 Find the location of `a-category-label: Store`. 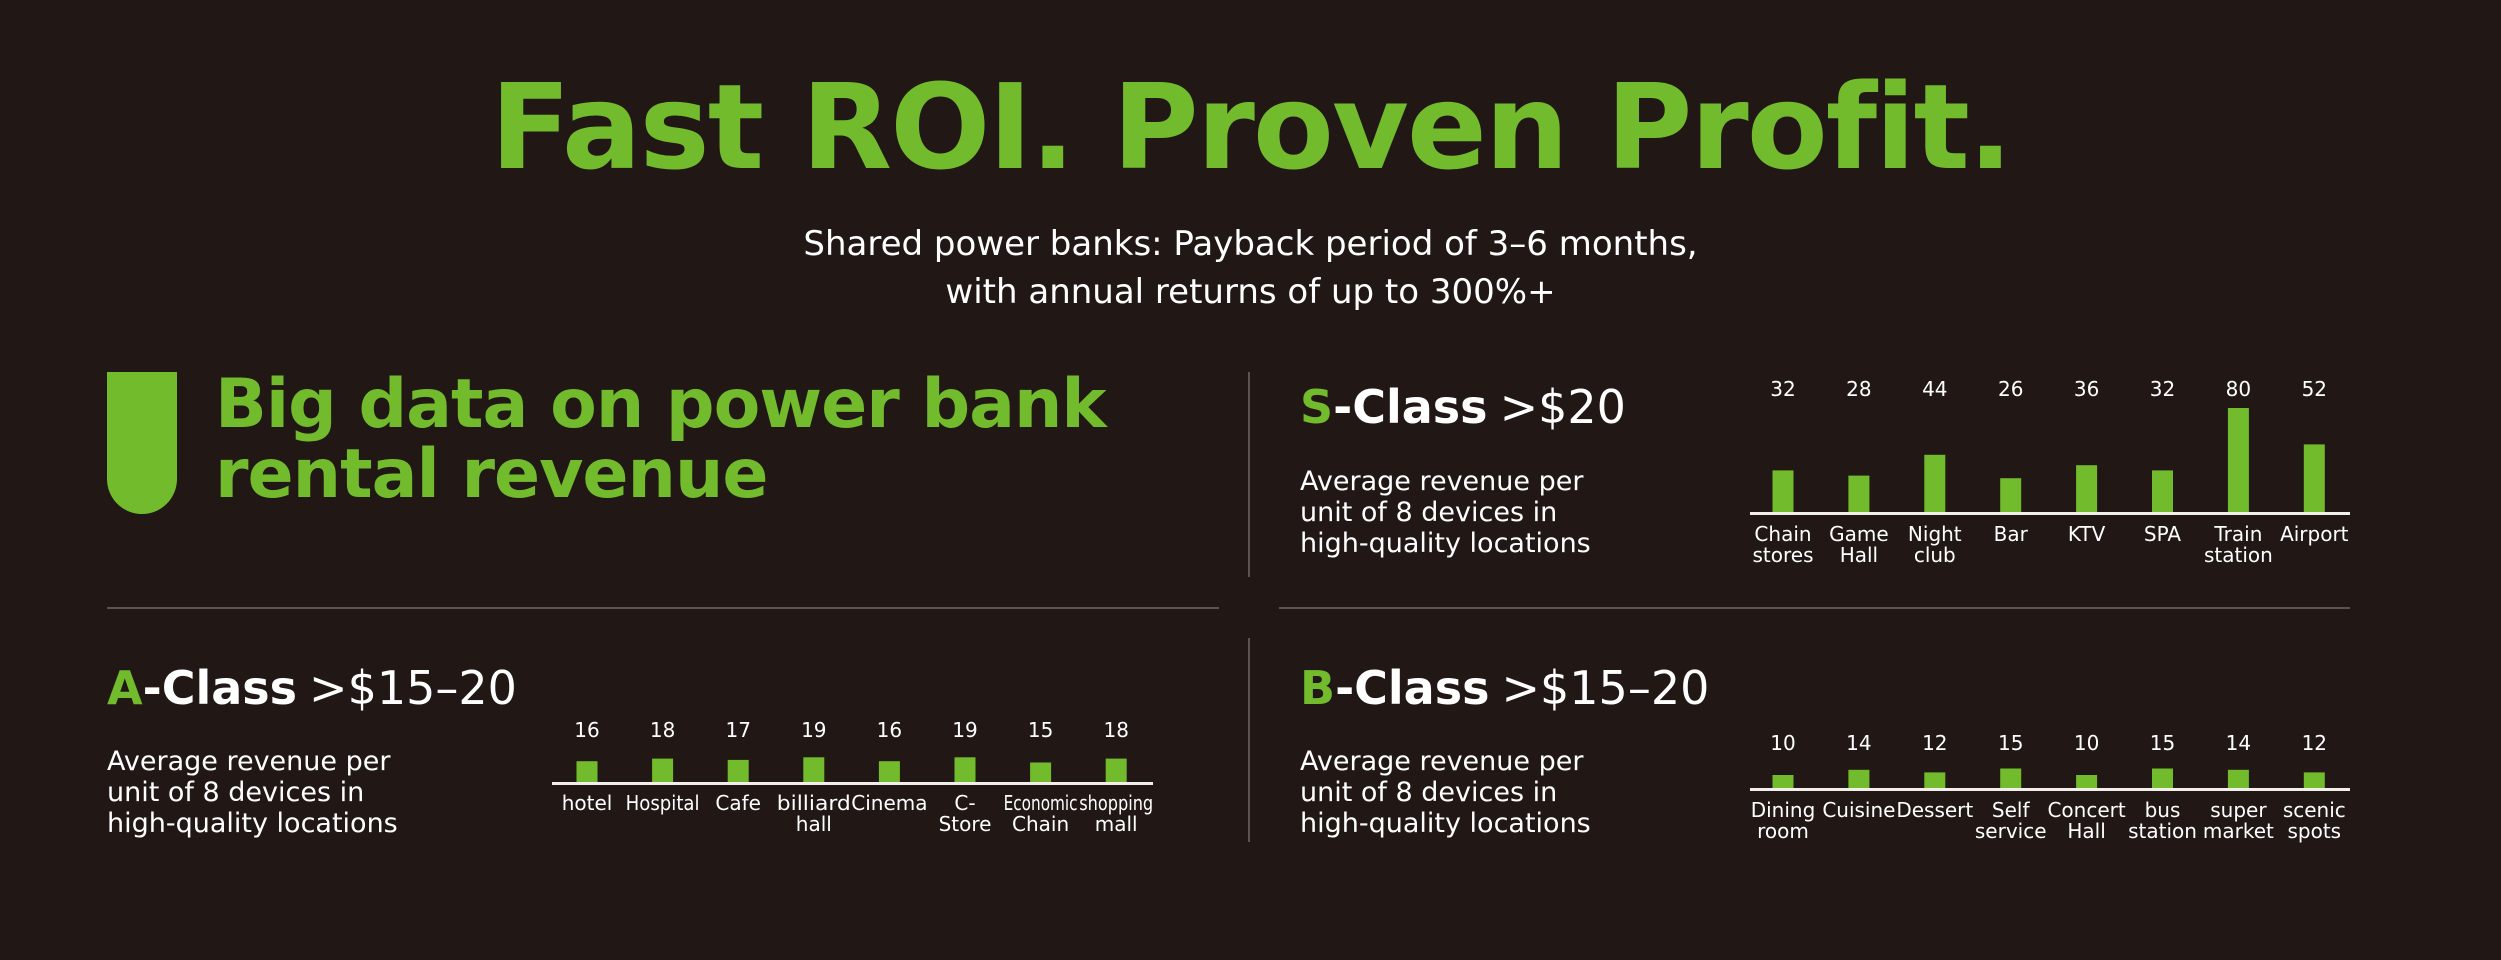

a-category-label: Store is located at coordinates (965, 824).